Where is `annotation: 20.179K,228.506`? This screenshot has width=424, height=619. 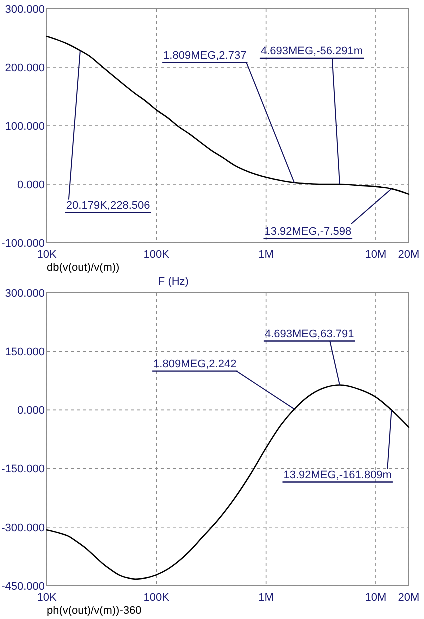 annotation: 20.179K,228.506 is located at coordinates (108, 206).